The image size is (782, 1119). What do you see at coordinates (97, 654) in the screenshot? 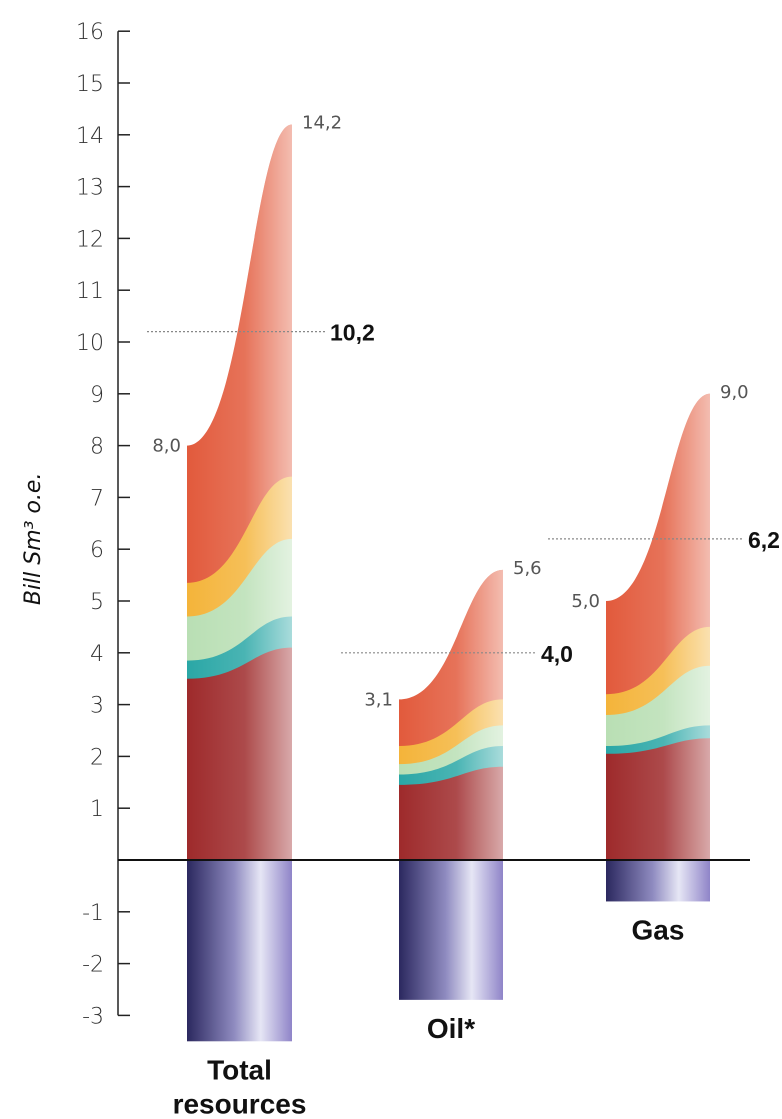
I see `y-tick-label: 4` at bounding box center [97, 654].